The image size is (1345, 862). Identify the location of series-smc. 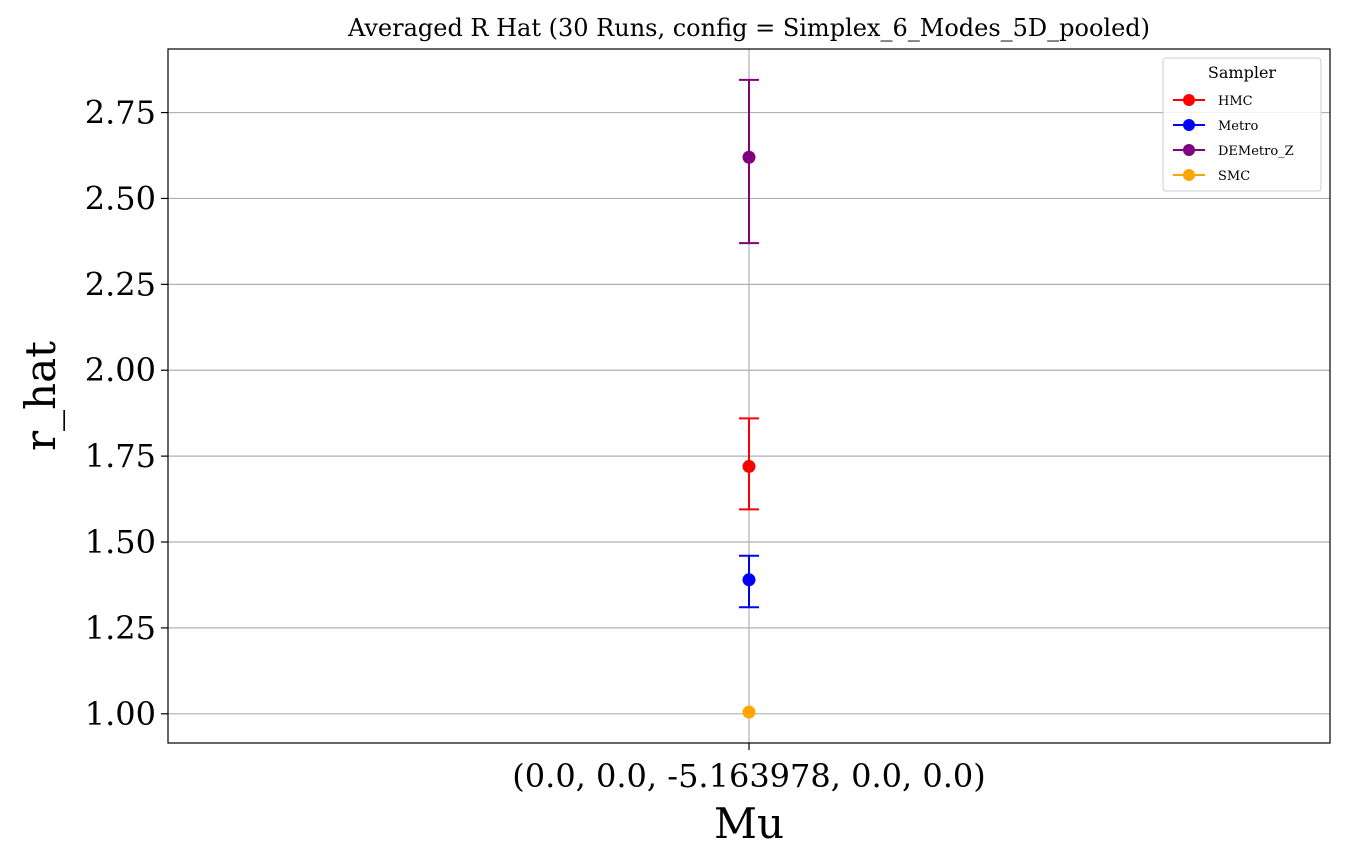
(749, 712).